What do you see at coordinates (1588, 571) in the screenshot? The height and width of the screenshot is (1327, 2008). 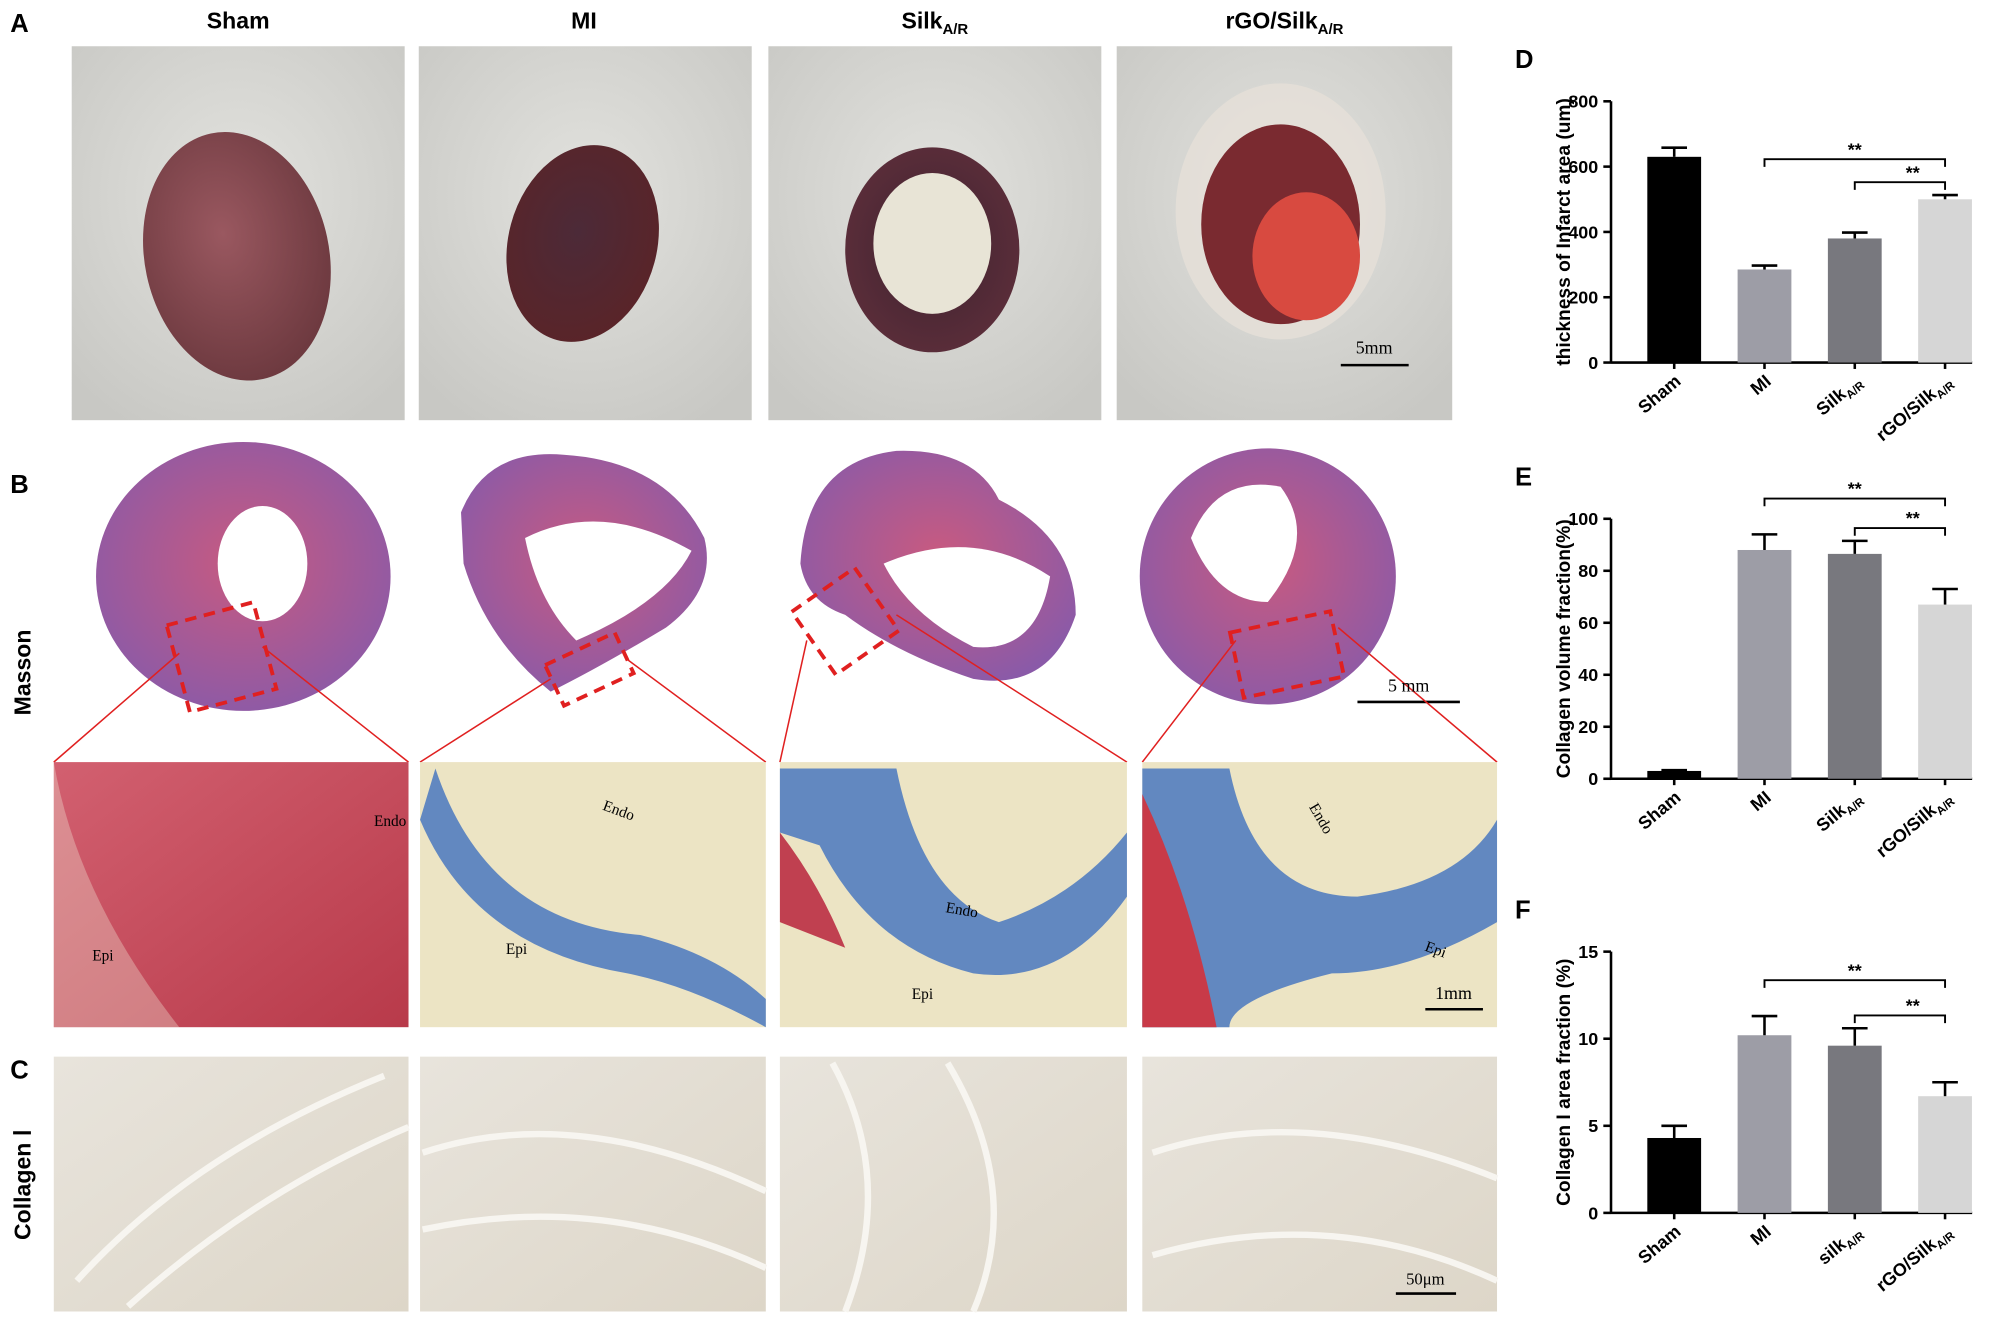 I see `y-tick-label: 80` at bounding box center [1588, 571].